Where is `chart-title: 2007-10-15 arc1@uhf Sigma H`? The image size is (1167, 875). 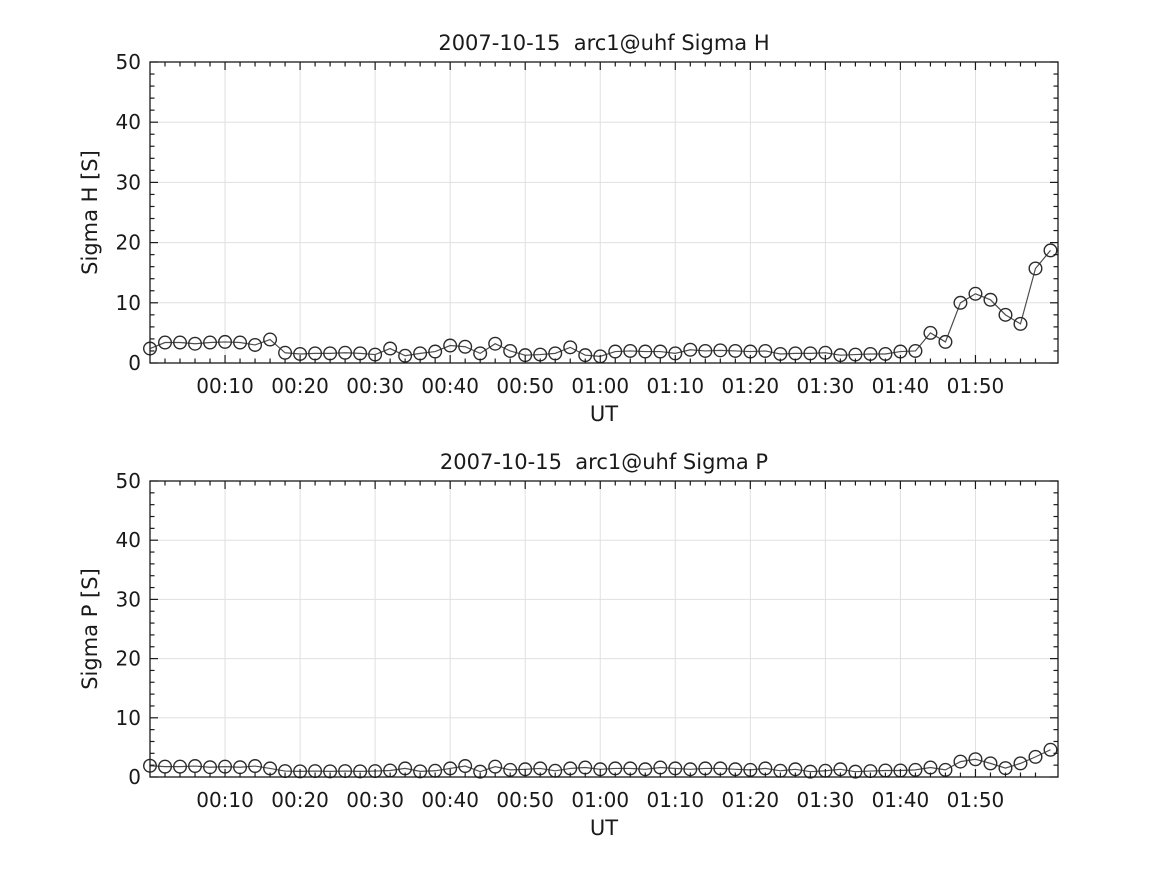
chart-title: 2007-10-15 arc1@uhf Sigma H is located at coordinates (603, 43).